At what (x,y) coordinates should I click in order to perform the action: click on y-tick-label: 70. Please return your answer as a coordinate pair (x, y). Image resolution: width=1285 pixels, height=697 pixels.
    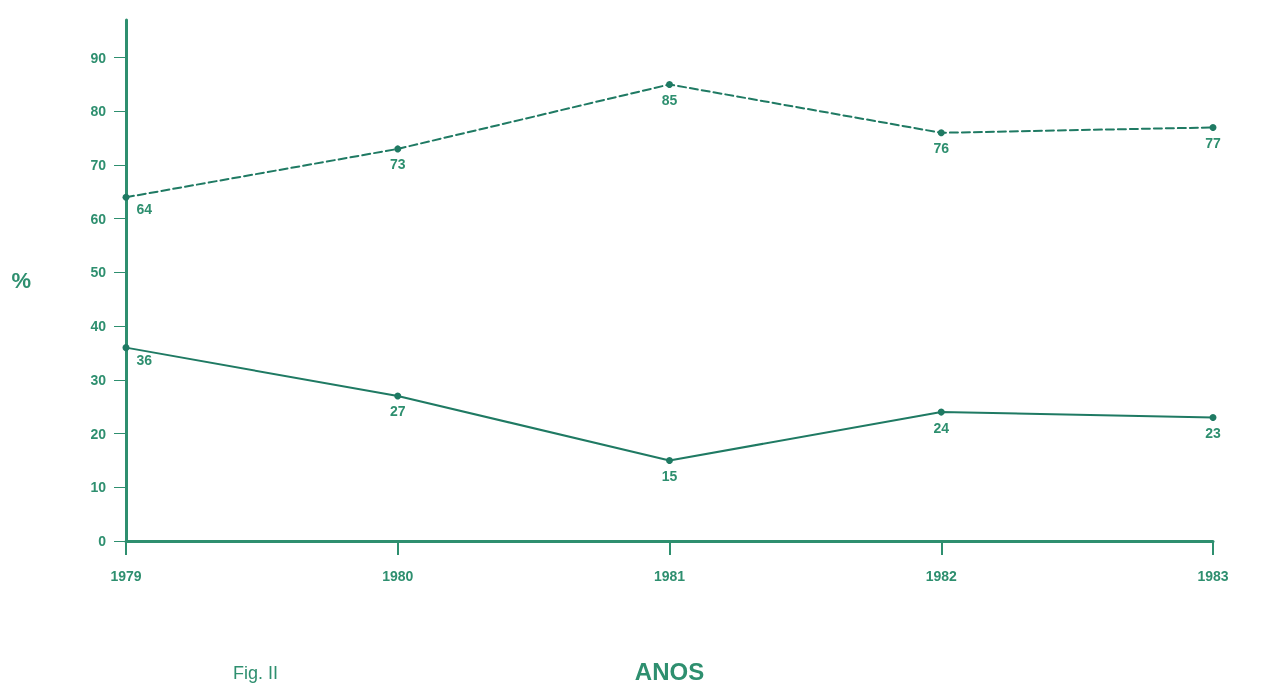
    Looking at the image, I should click on (98, 165).